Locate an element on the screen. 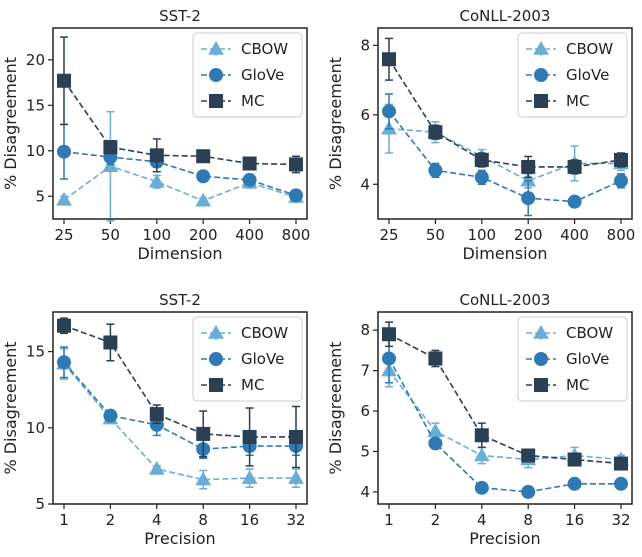  y-tick-label: 8 is located at coordinates (365, 330).